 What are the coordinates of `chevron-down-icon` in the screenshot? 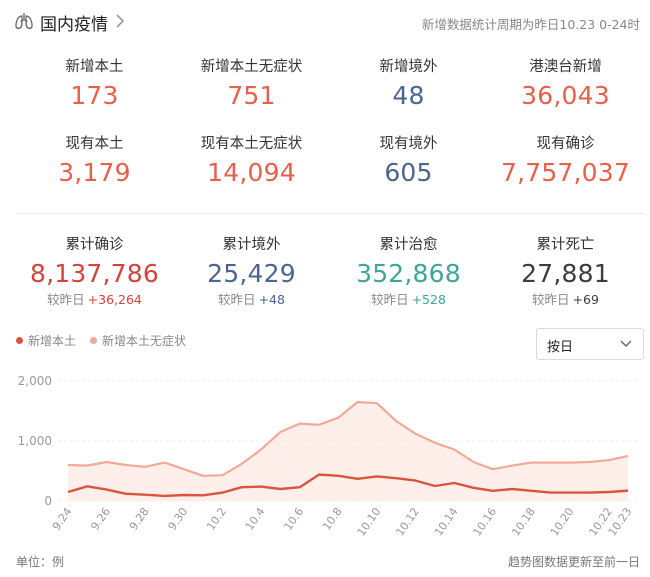 It's located at (626, 343).